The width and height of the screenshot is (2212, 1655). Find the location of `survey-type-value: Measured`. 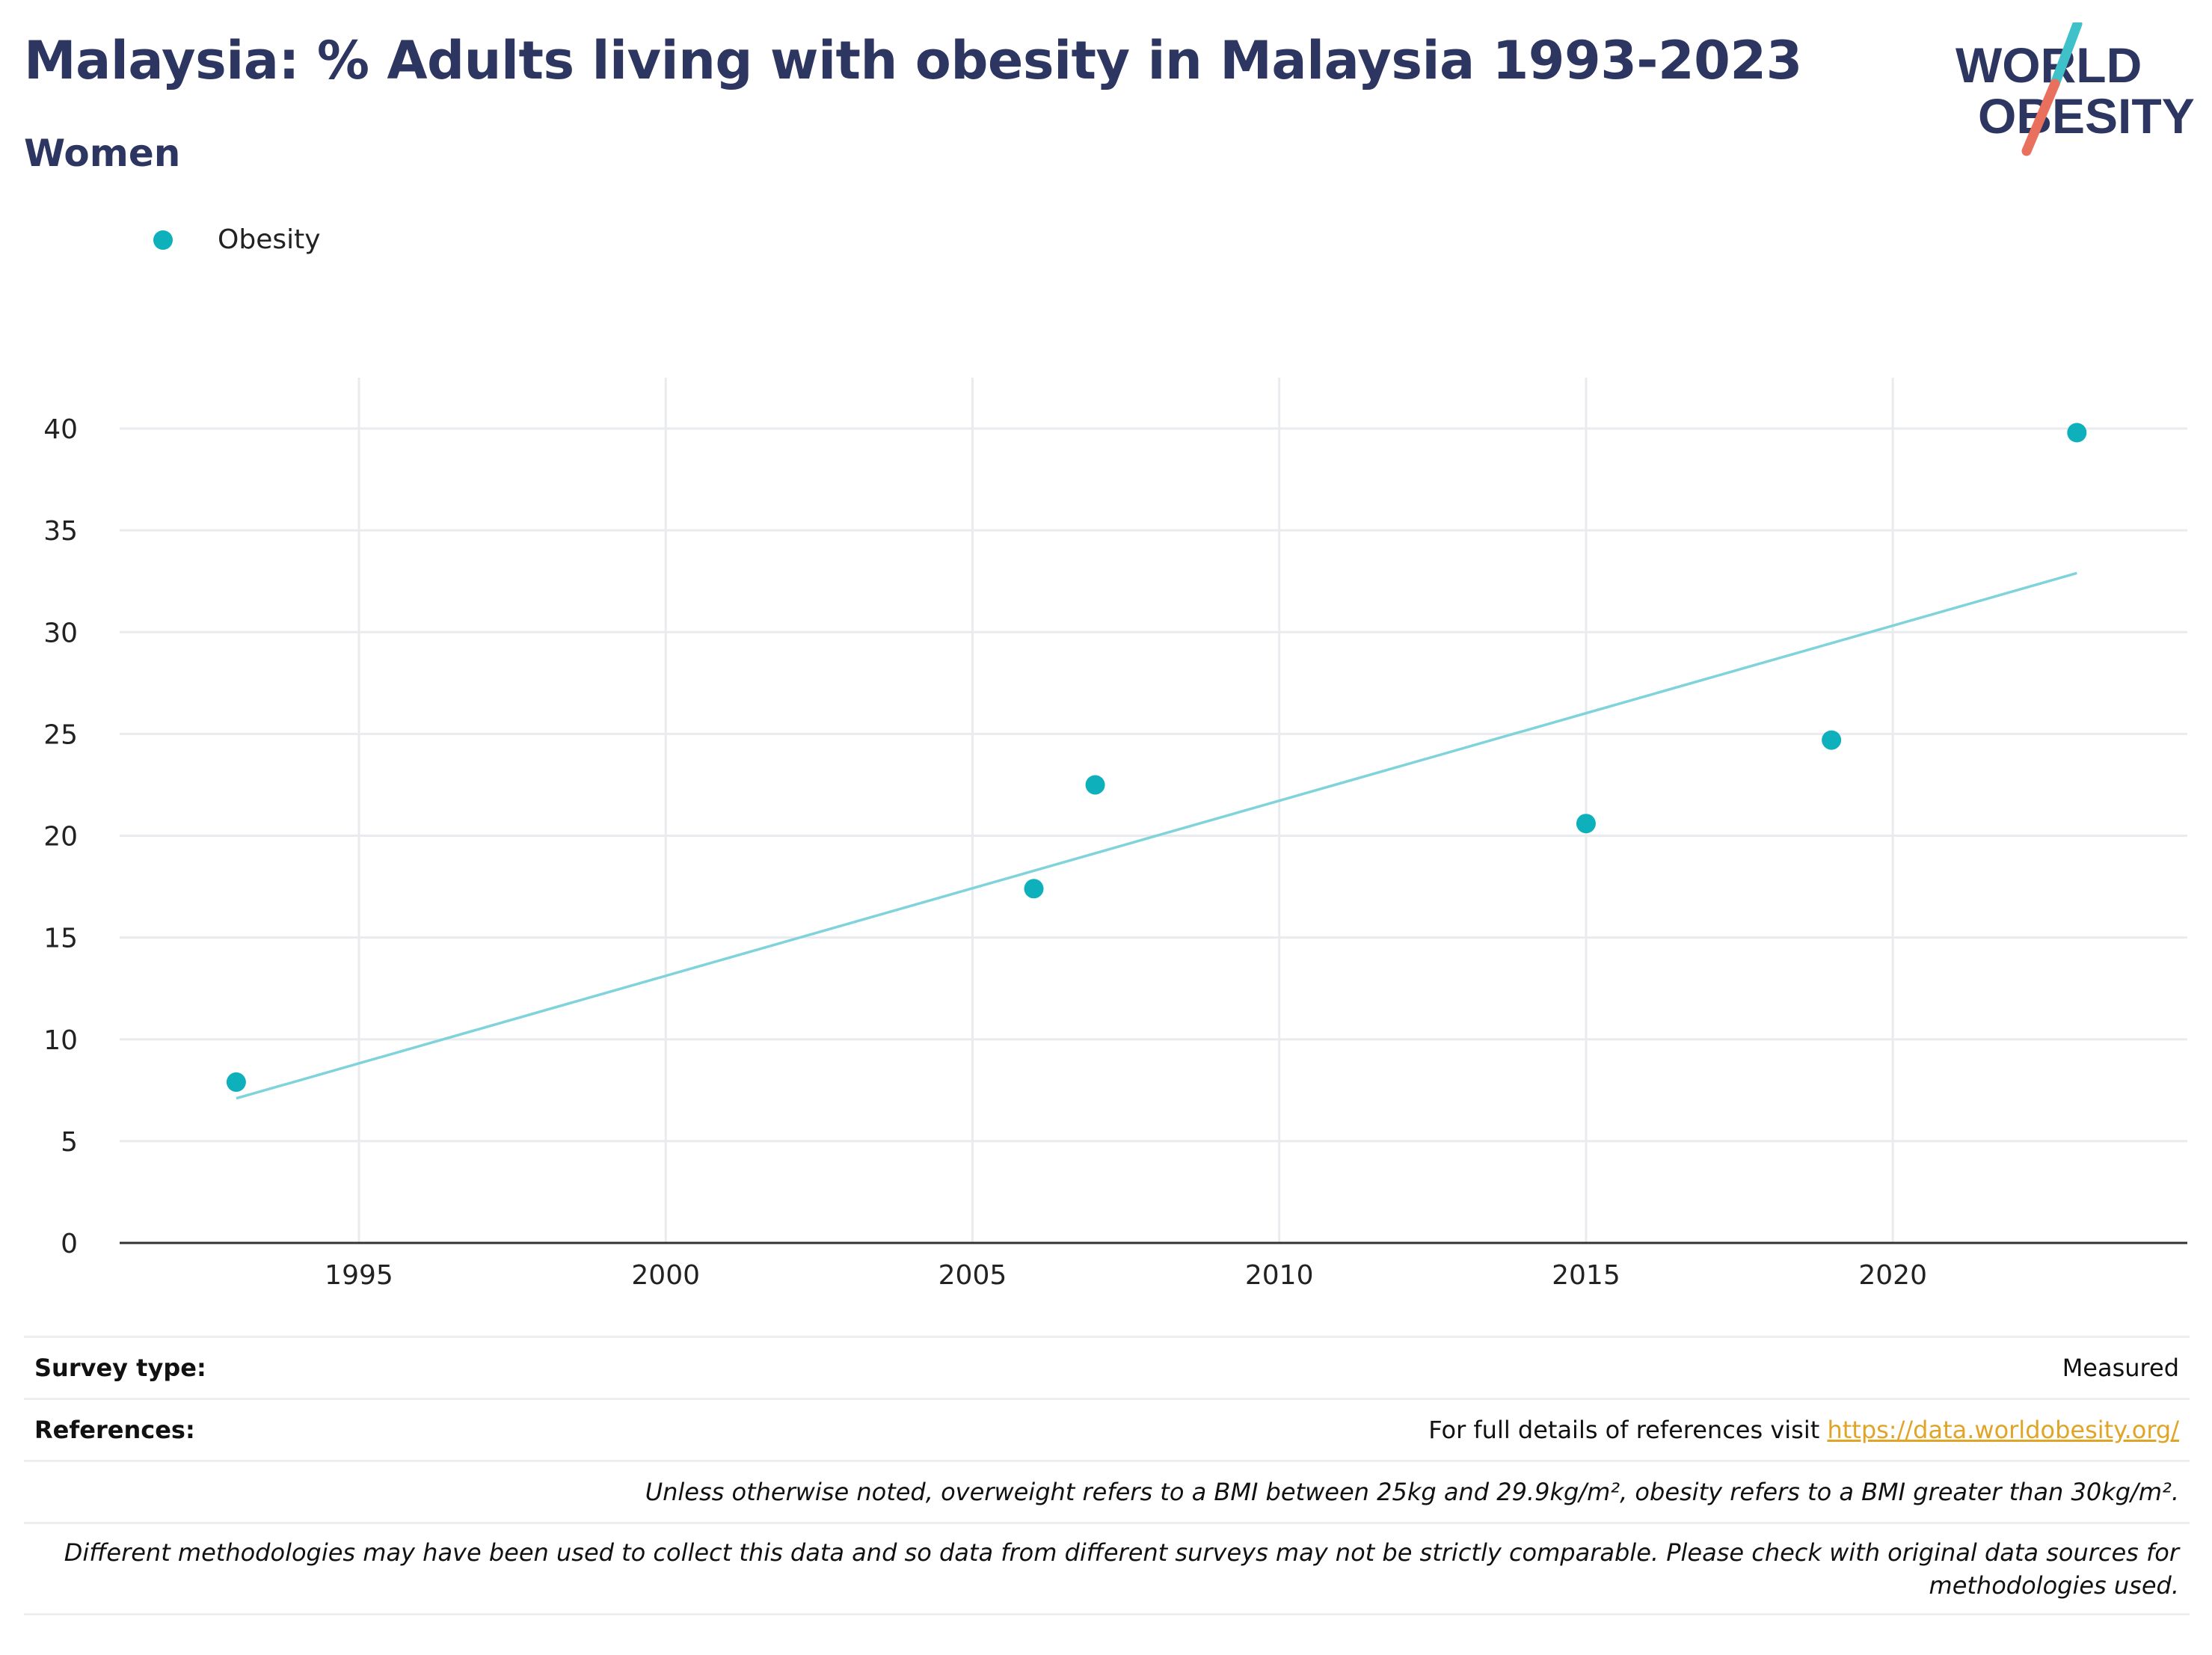

survey-type-value: Measured is located at coordinates (2120, 1368).